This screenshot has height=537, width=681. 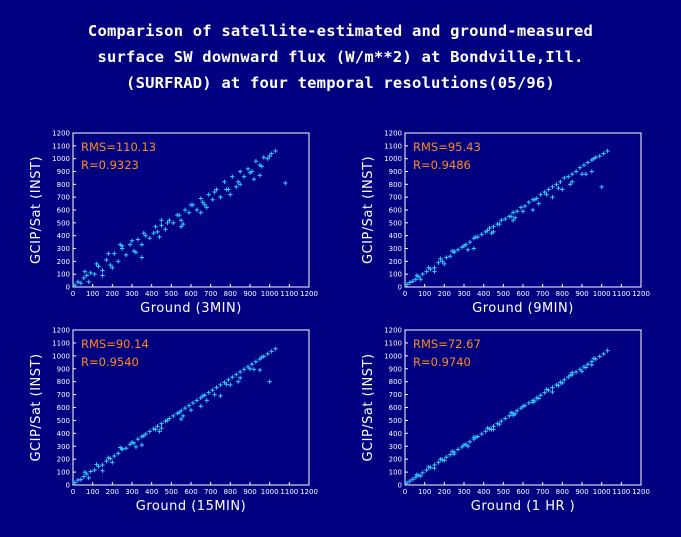 What do you see at coordinates (191, 506) in the screenshot?
I see `x-axis-label: Ground (15MIN)` at bounding box center [191, 506].